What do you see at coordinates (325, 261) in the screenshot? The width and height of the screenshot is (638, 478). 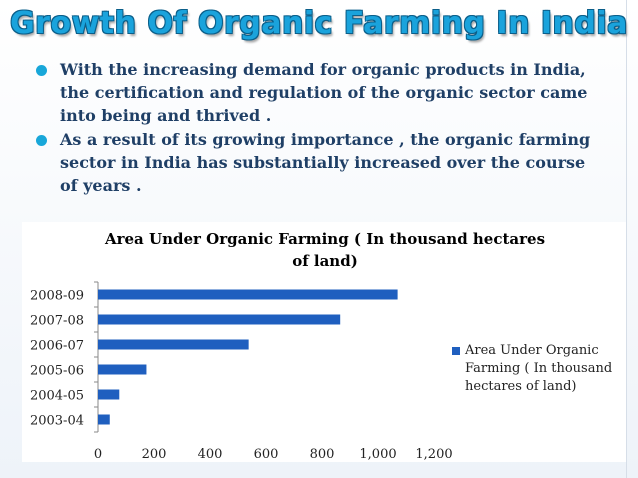 I see `chart-title: of land)` at bounding box center [325, 261].